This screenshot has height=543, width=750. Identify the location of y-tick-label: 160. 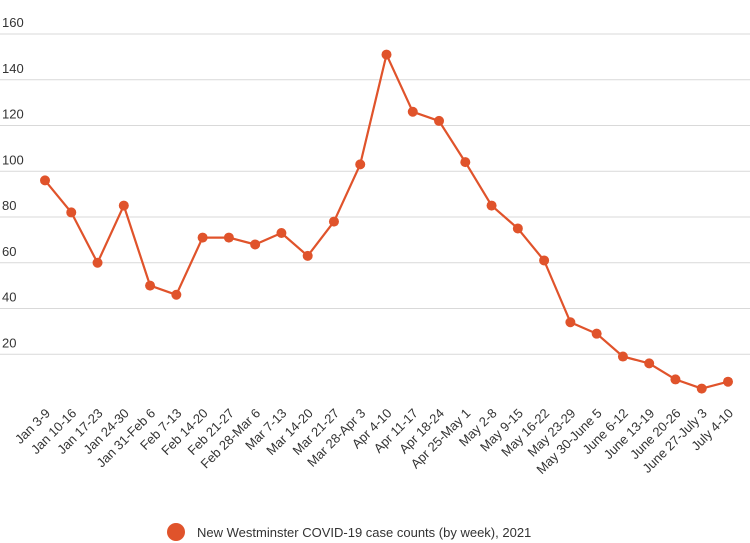
(13, 22).